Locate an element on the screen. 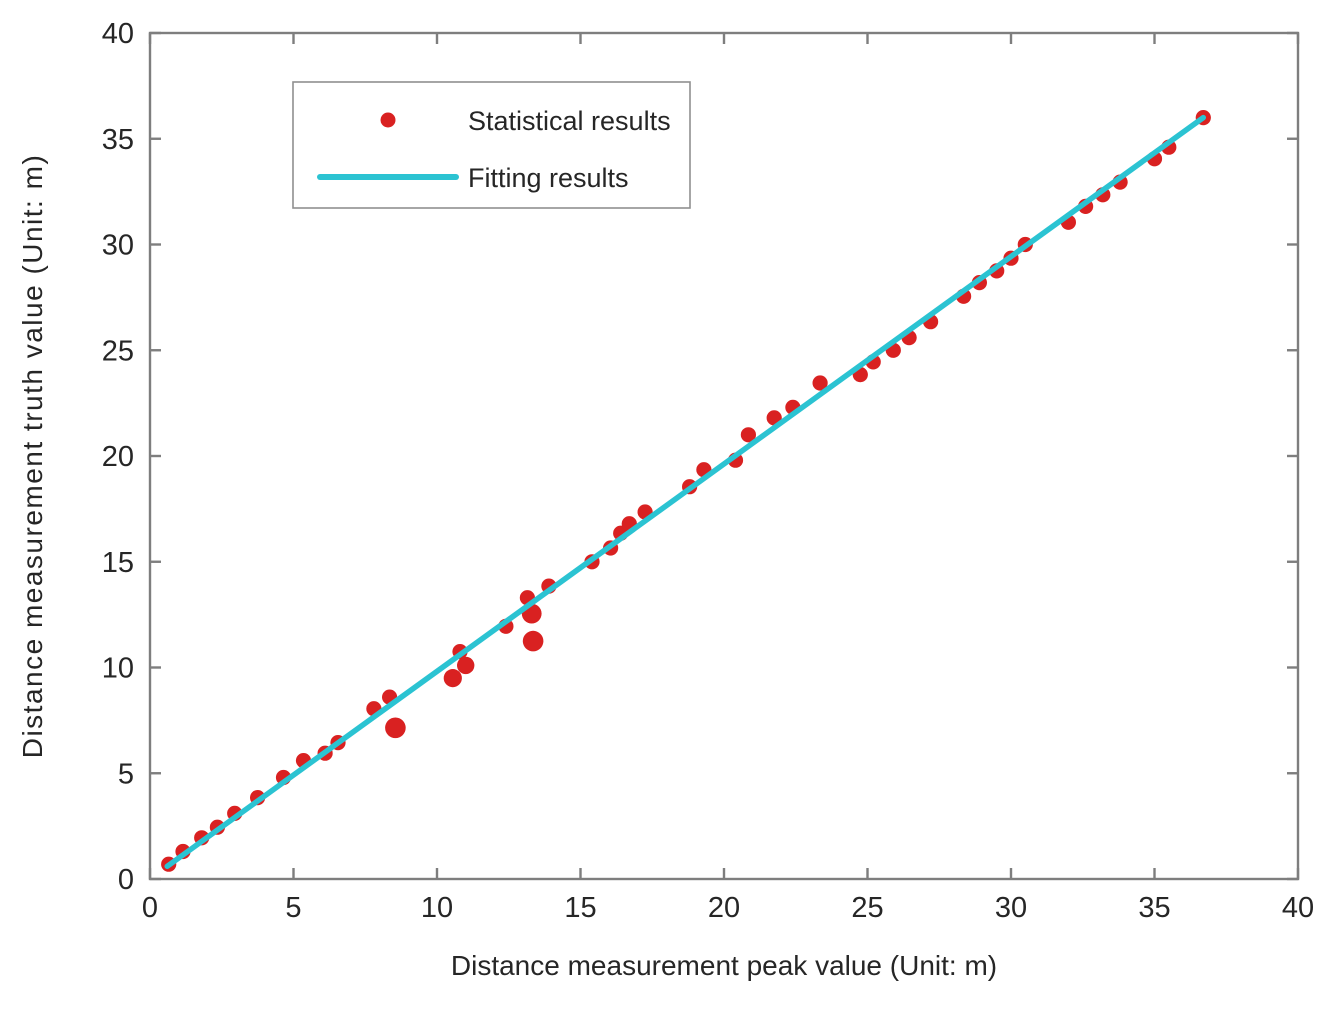 The width and height of the screenshot is (1337, 1020). y-tick-label: 20 is located at coordinates (118, 457).